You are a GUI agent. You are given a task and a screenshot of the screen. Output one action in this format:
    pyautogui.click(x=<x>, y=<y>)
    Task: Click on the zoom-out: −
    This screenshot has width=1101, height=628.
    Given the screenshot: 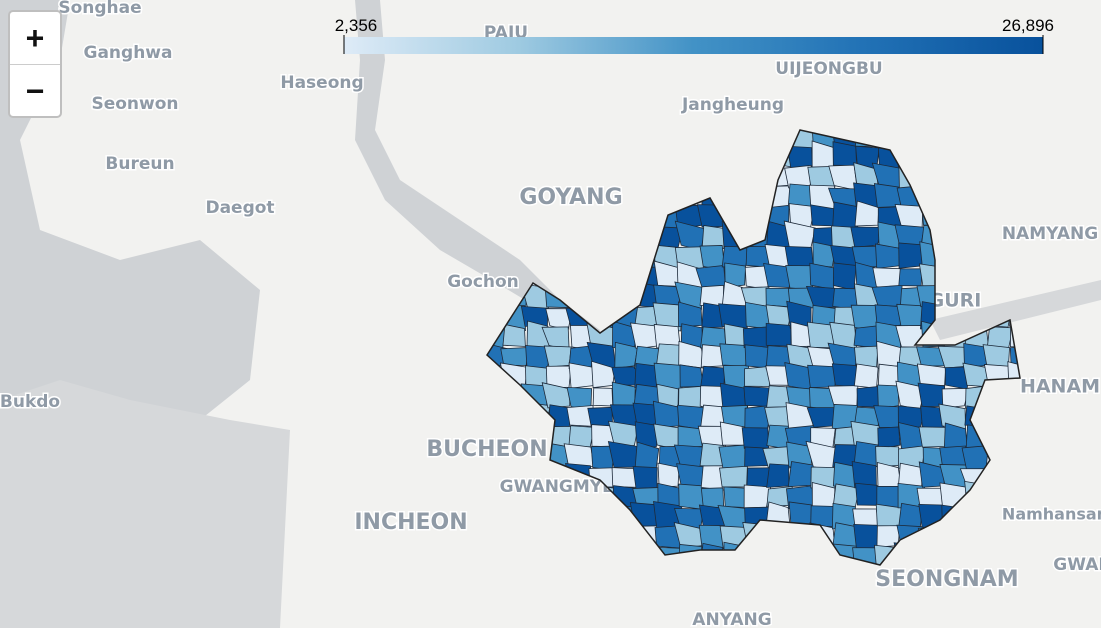 What is the action you would take?
    pyautogui.click(x=35, y=91)
    